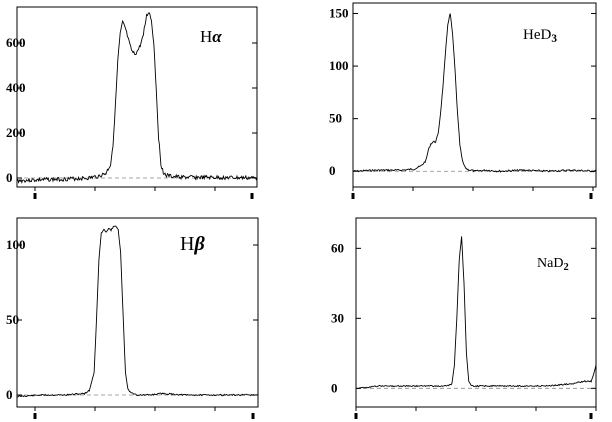  Describe the element at coordinates (565, 267) in the screenshot. I see `title-subscript: 2` at that location.